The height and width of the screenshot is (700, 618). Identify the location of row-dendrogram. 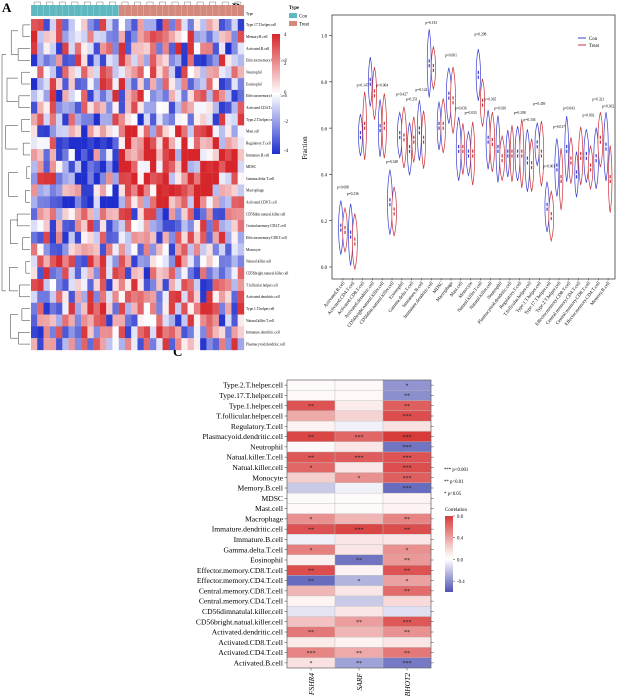
(15, 184).